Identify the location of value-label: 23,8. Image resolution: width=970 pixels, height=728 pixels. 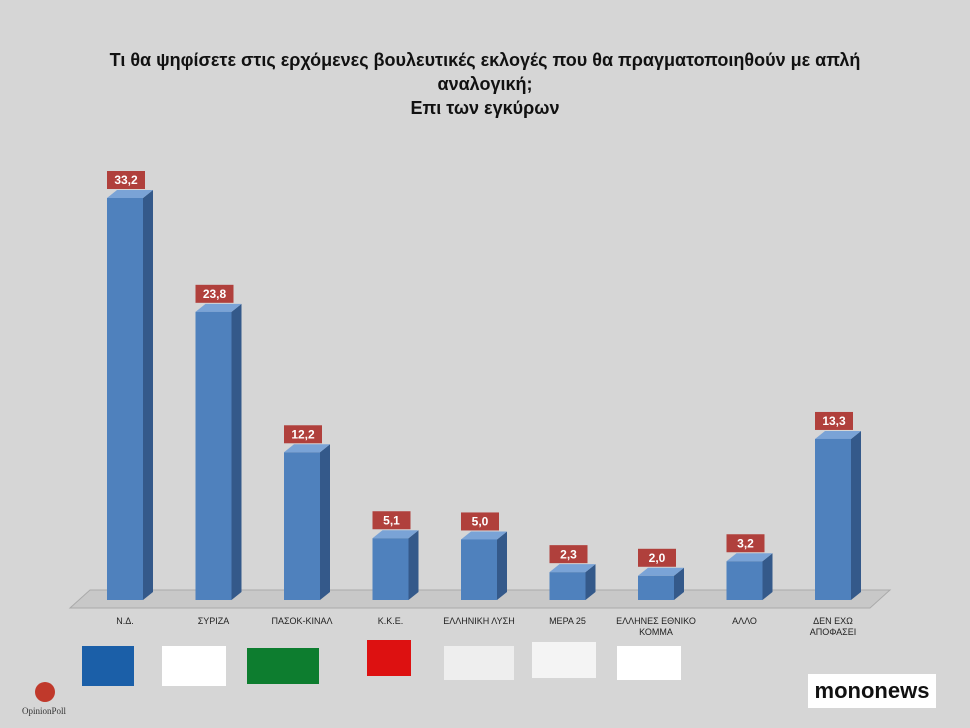
(215, 294).